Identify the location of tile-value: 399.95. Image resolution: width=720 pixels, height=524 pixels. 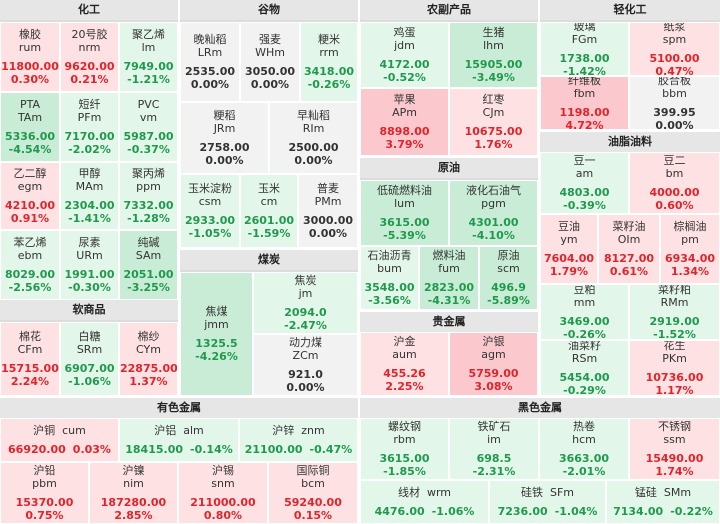
(674, 112).